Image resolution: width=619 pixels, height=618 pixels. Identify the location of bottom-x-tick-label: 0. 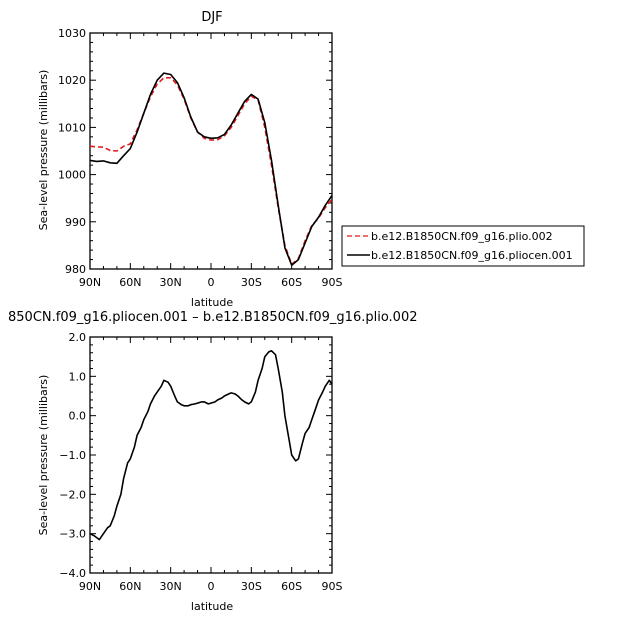
(211, 586).